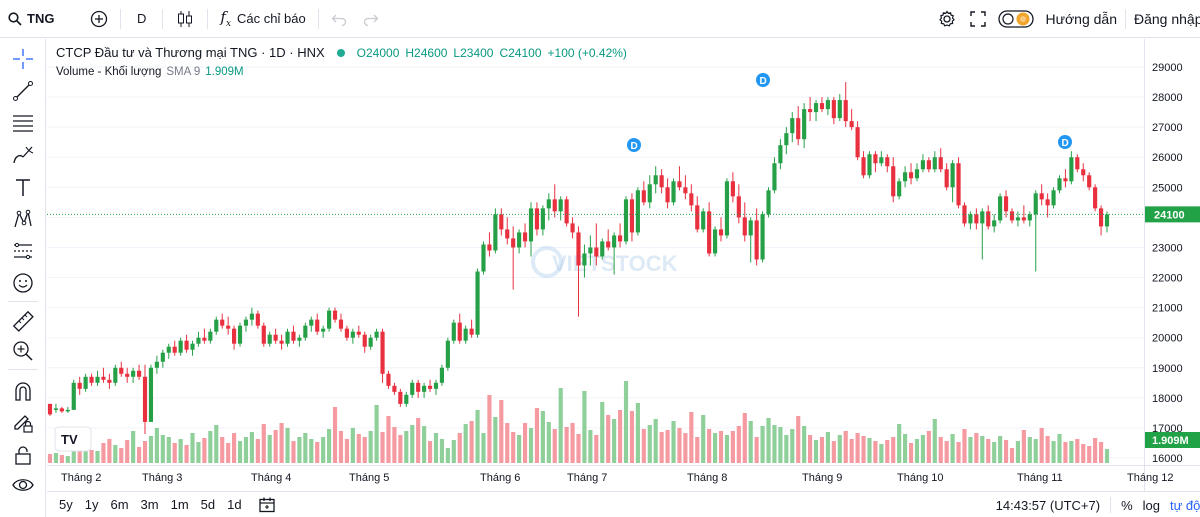  I want to click on range-button-3m: 3m, so click(149, 504).